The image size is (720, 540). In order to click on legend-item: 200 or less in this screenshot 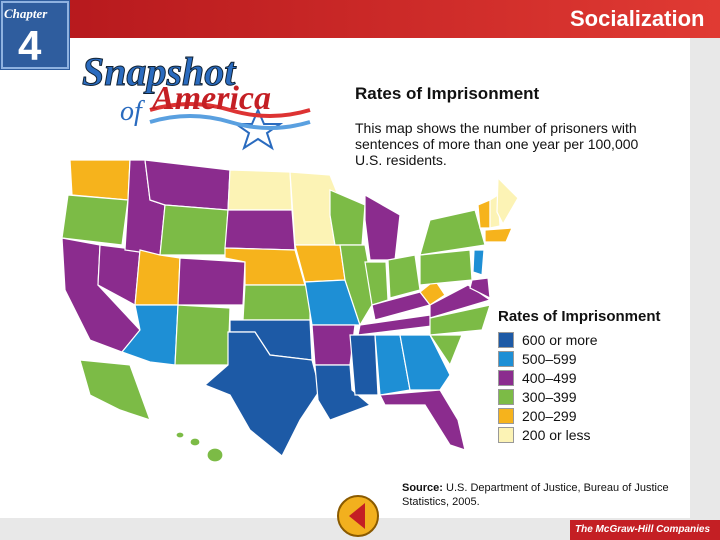, I will do `click(579, 435)`.